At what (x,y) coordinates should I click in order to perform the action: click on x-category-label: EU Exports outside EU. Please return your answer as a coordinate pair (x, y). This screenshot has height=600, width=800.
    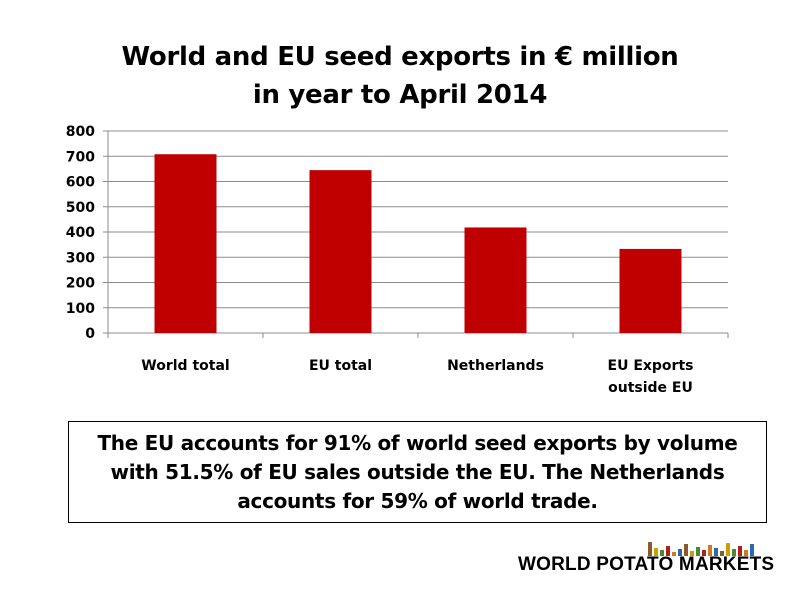
    Looking at the image, I should click on (651, 377).